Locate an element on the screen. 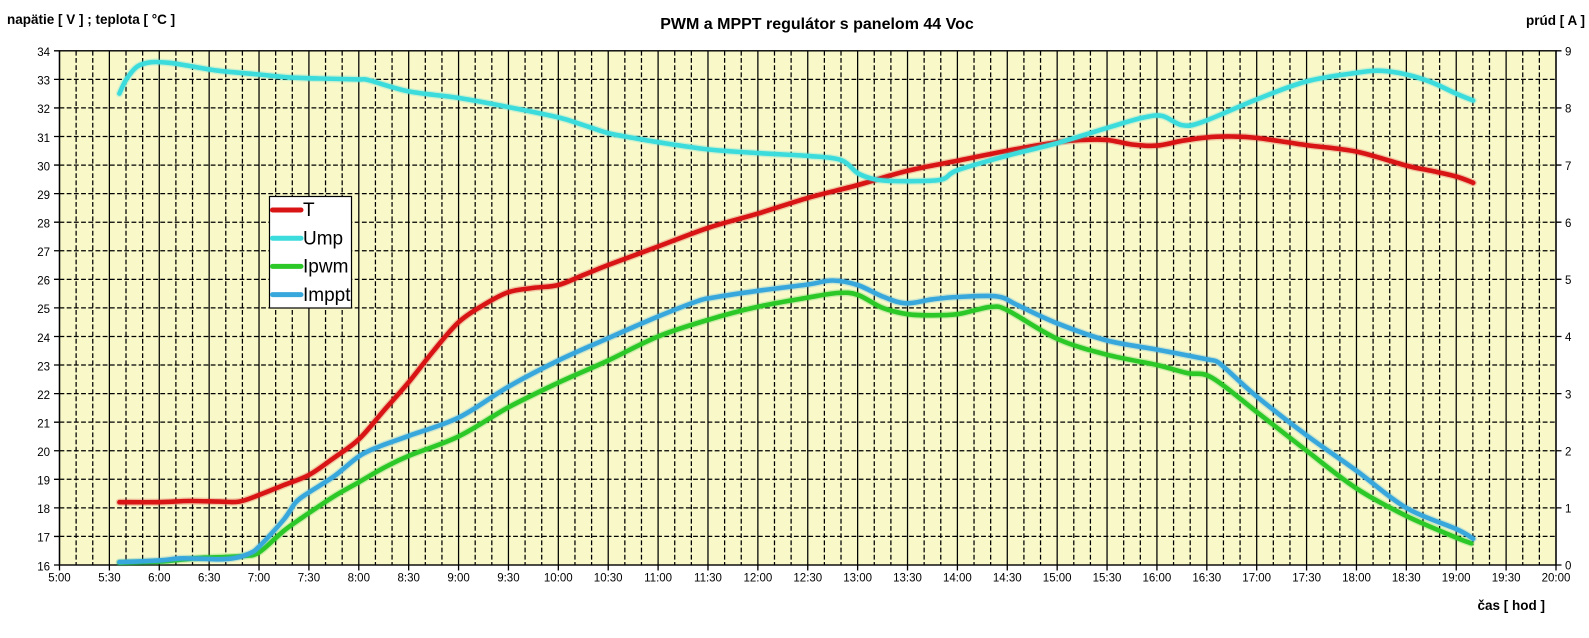 Image resolution: width=1589 pixels, height=638 pixels. svg-text: 27 is located at coordinates (43, 253).